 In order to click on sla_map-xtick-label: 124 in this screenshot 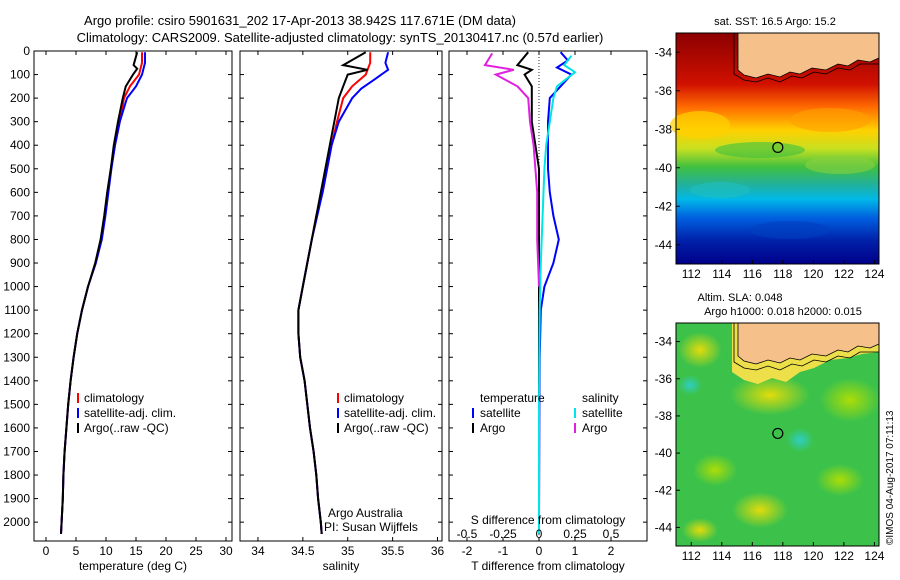, I will do `click(874, 556)`.